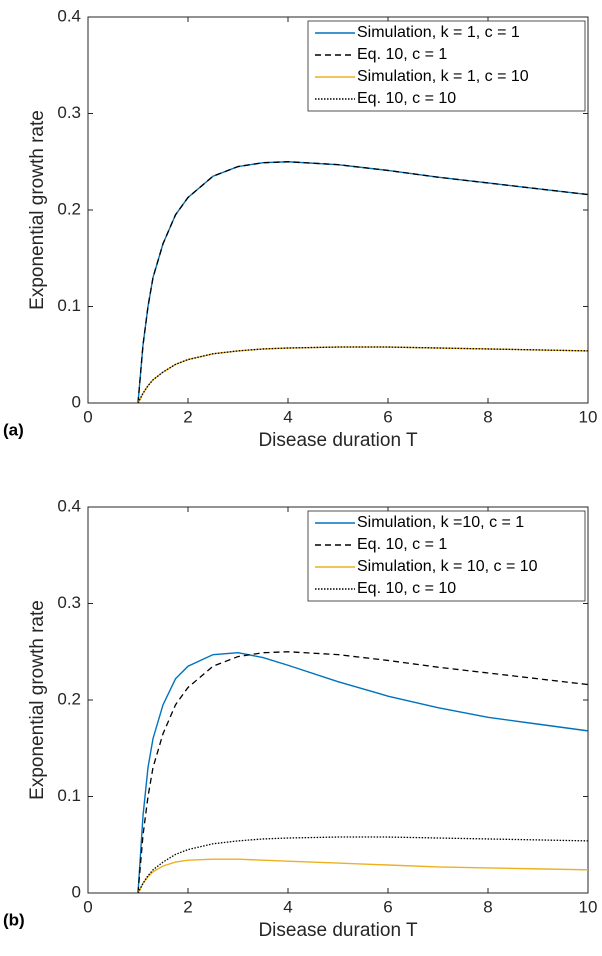  What do you see at coordinates (443, 76) in the screenshot?
I see `legend-label: Simulation, k = 1, c = 10` at bounding box center [443, 76].